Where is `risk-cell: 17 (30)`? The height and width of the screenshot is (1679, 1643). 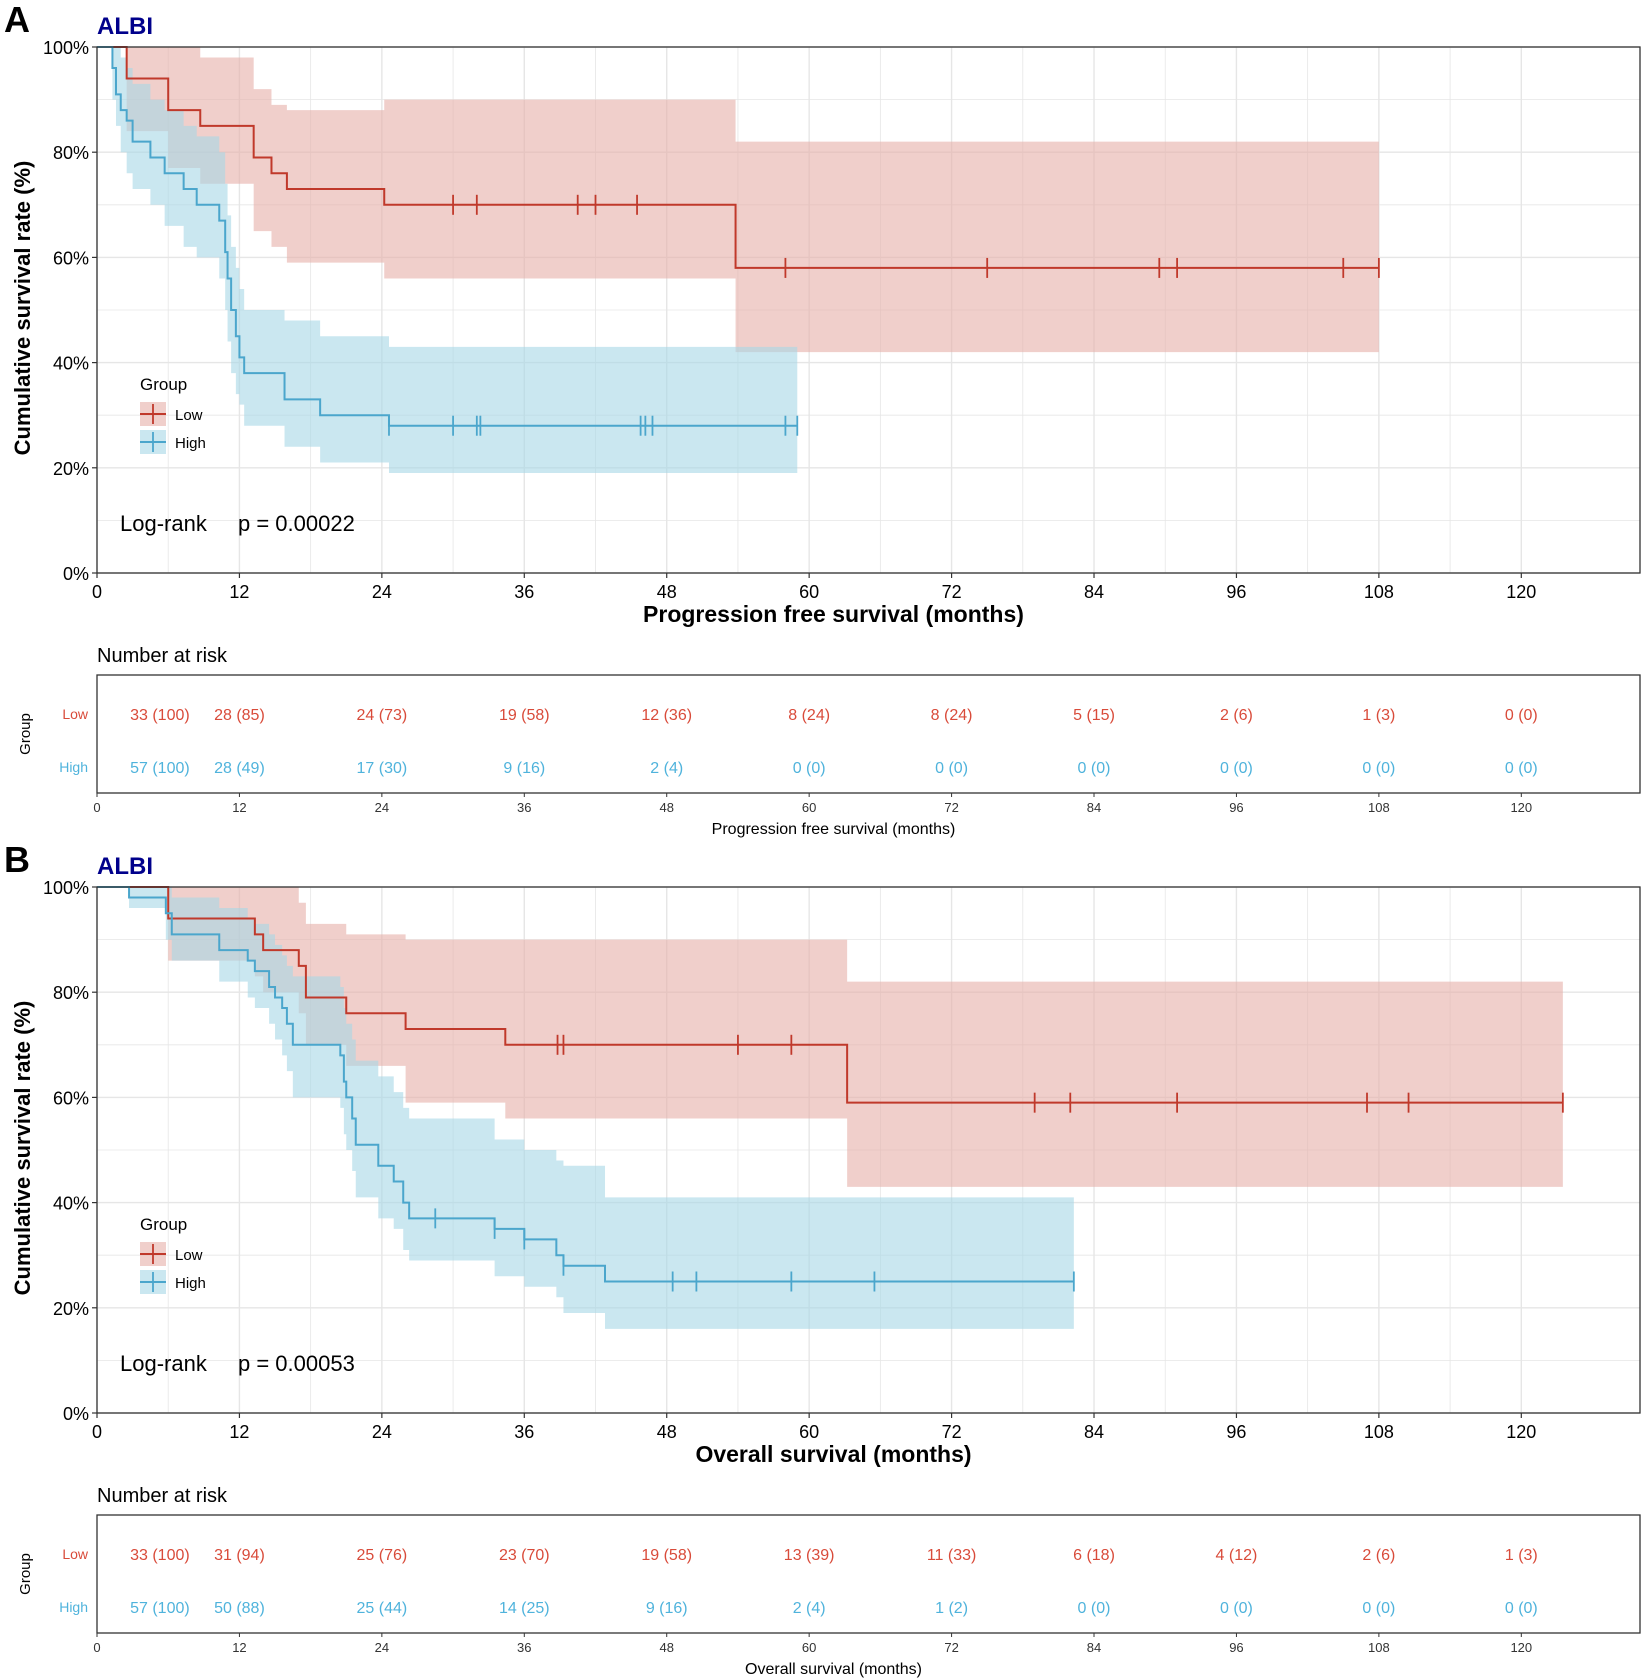 risk-cell: 17 (30) is located at coordinates (382, 768).